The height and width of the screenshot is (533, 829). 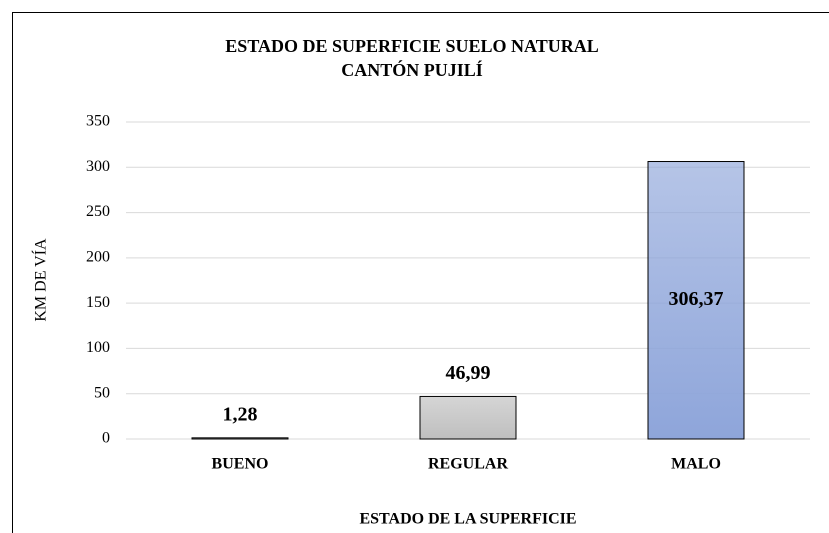 I want to click on x-axis-title: ESTADO DE LA SUPERFICIE, so click(x=467, y=519).